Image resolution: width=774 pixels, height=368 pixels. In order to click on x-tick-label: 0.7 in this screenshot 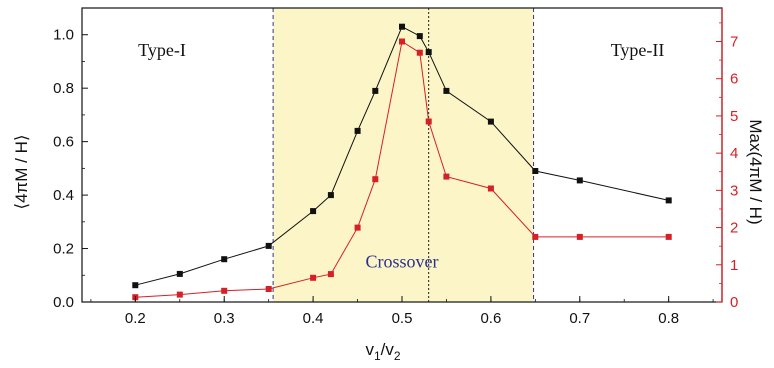, I will do `click(579, 318)`.